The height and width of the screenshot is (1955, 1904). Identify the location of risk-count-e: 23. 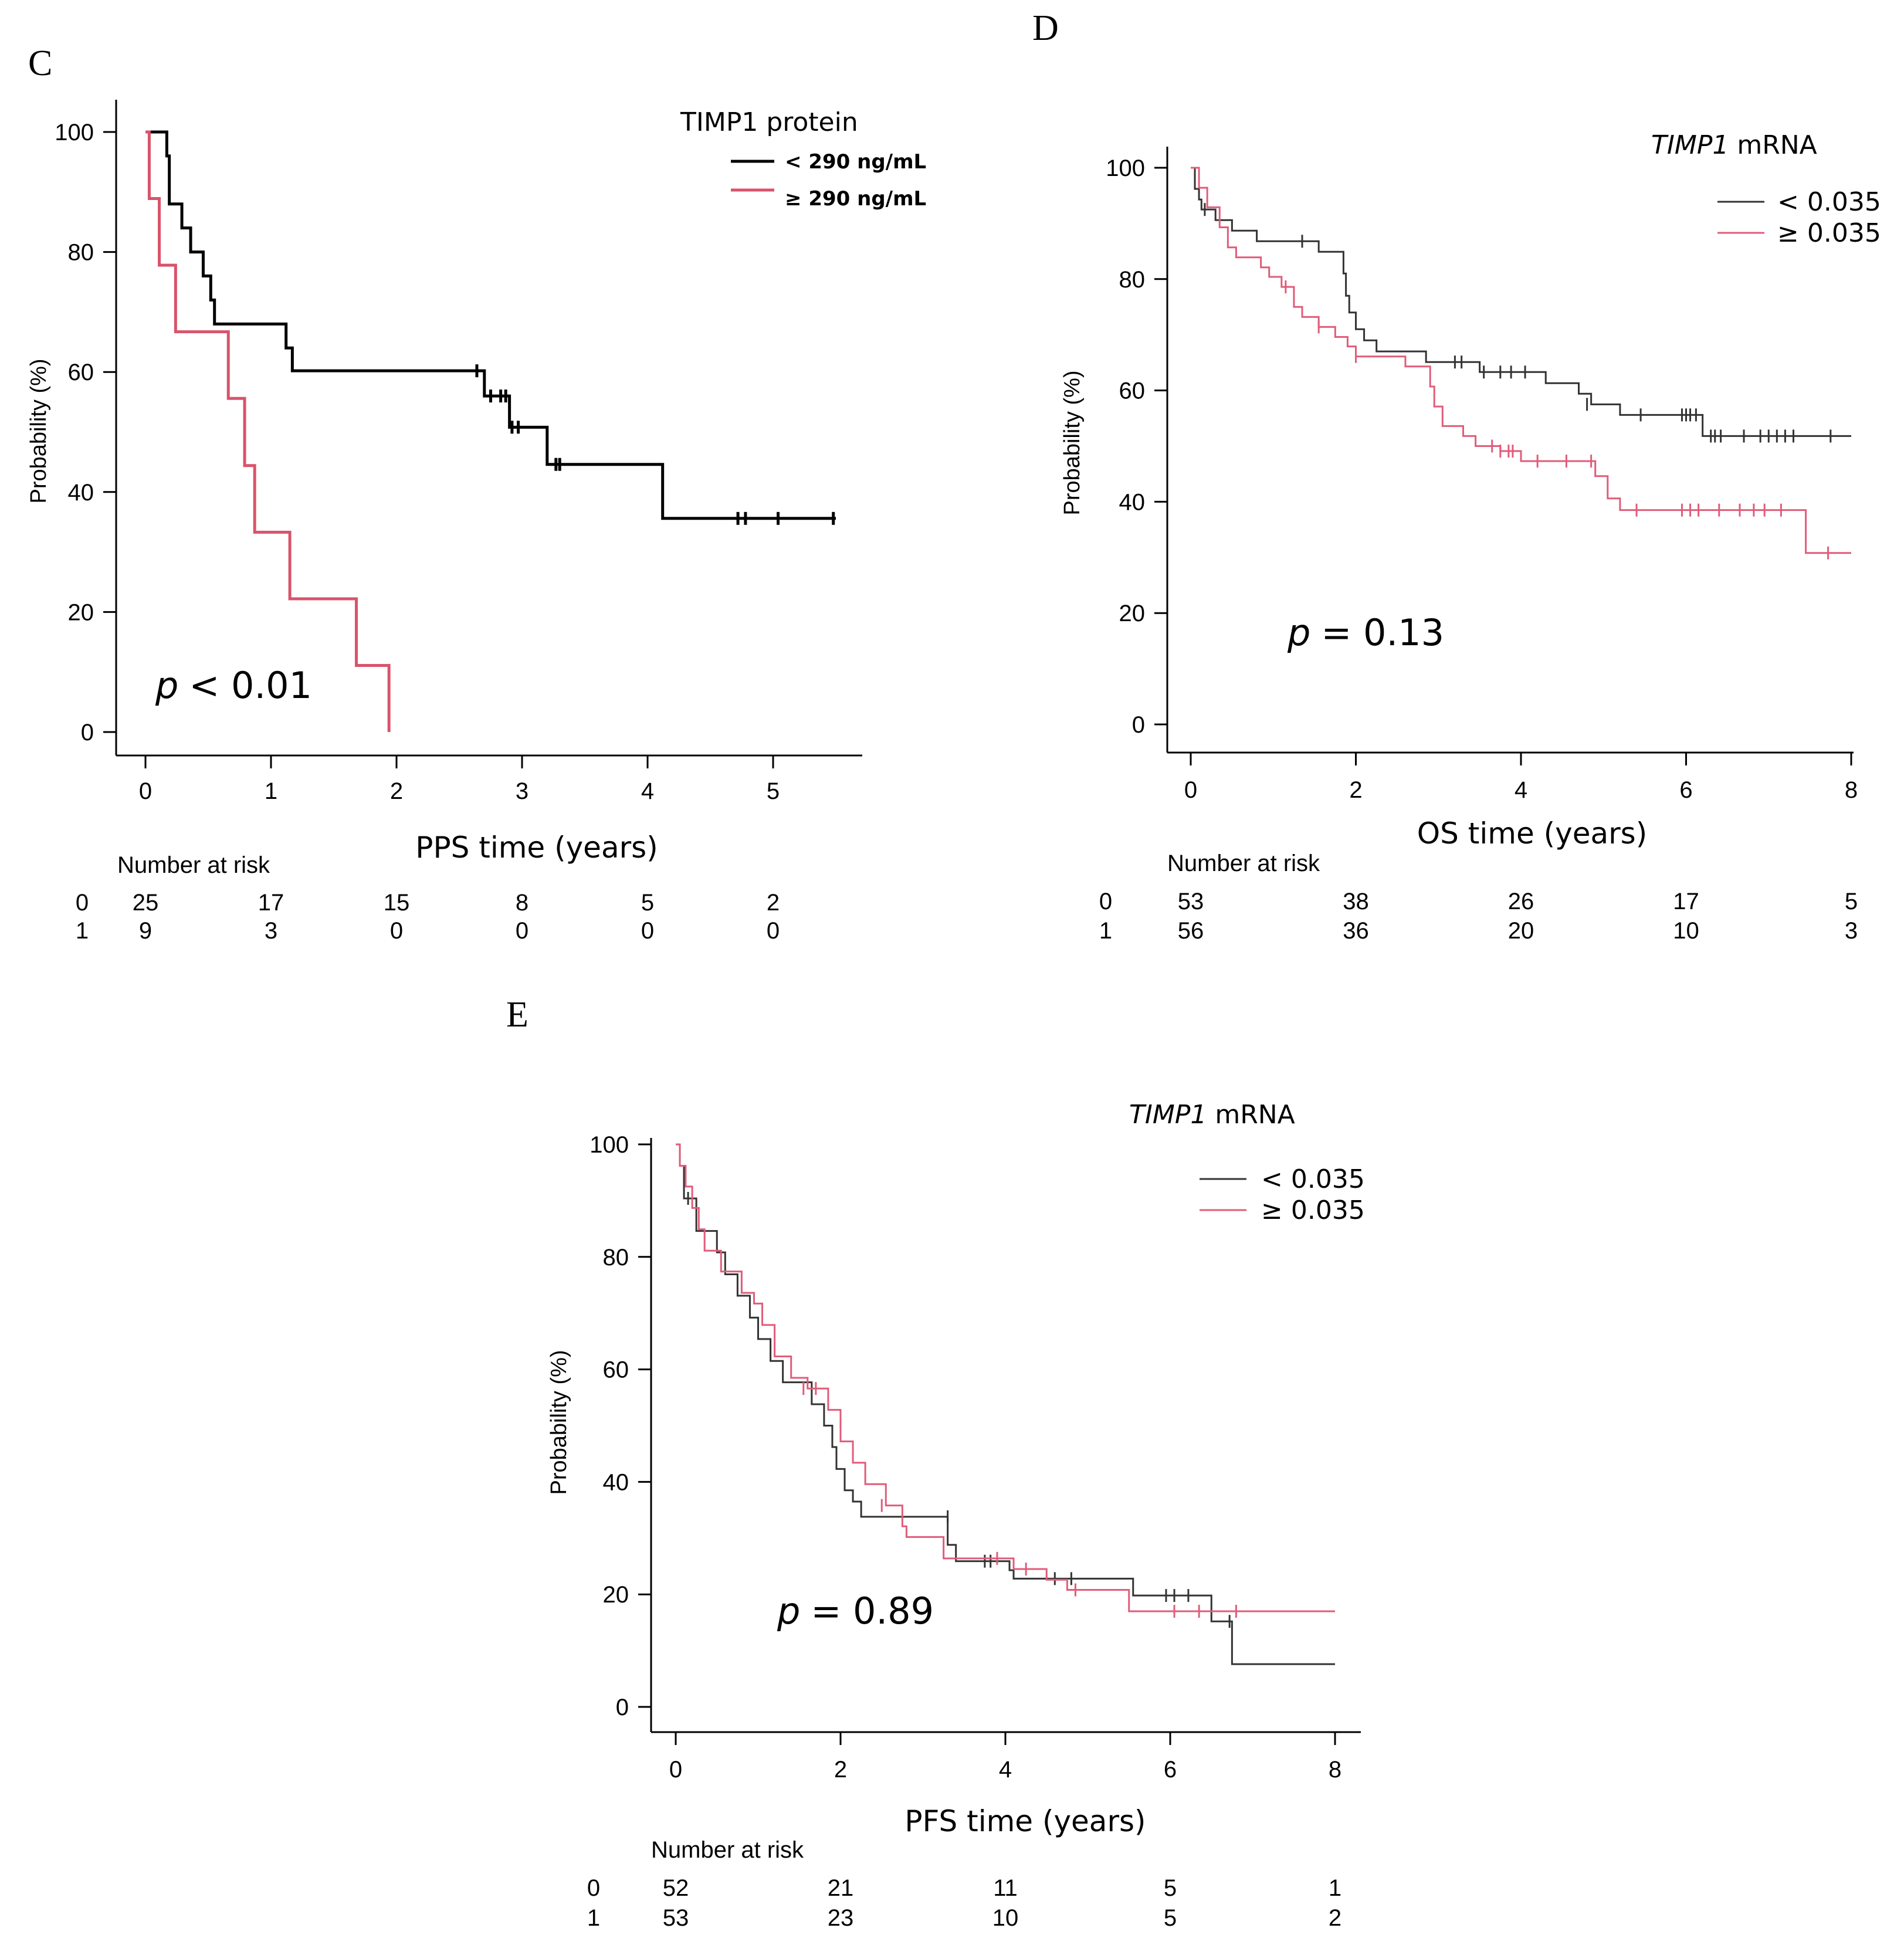
(841, 1918).